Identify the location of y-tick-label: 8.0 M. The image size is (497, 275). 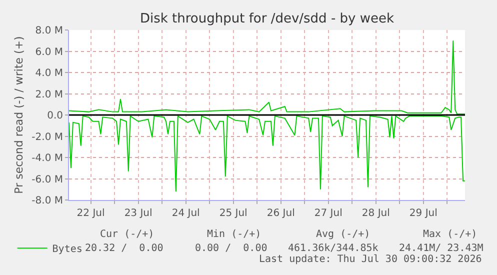
(49, 31).